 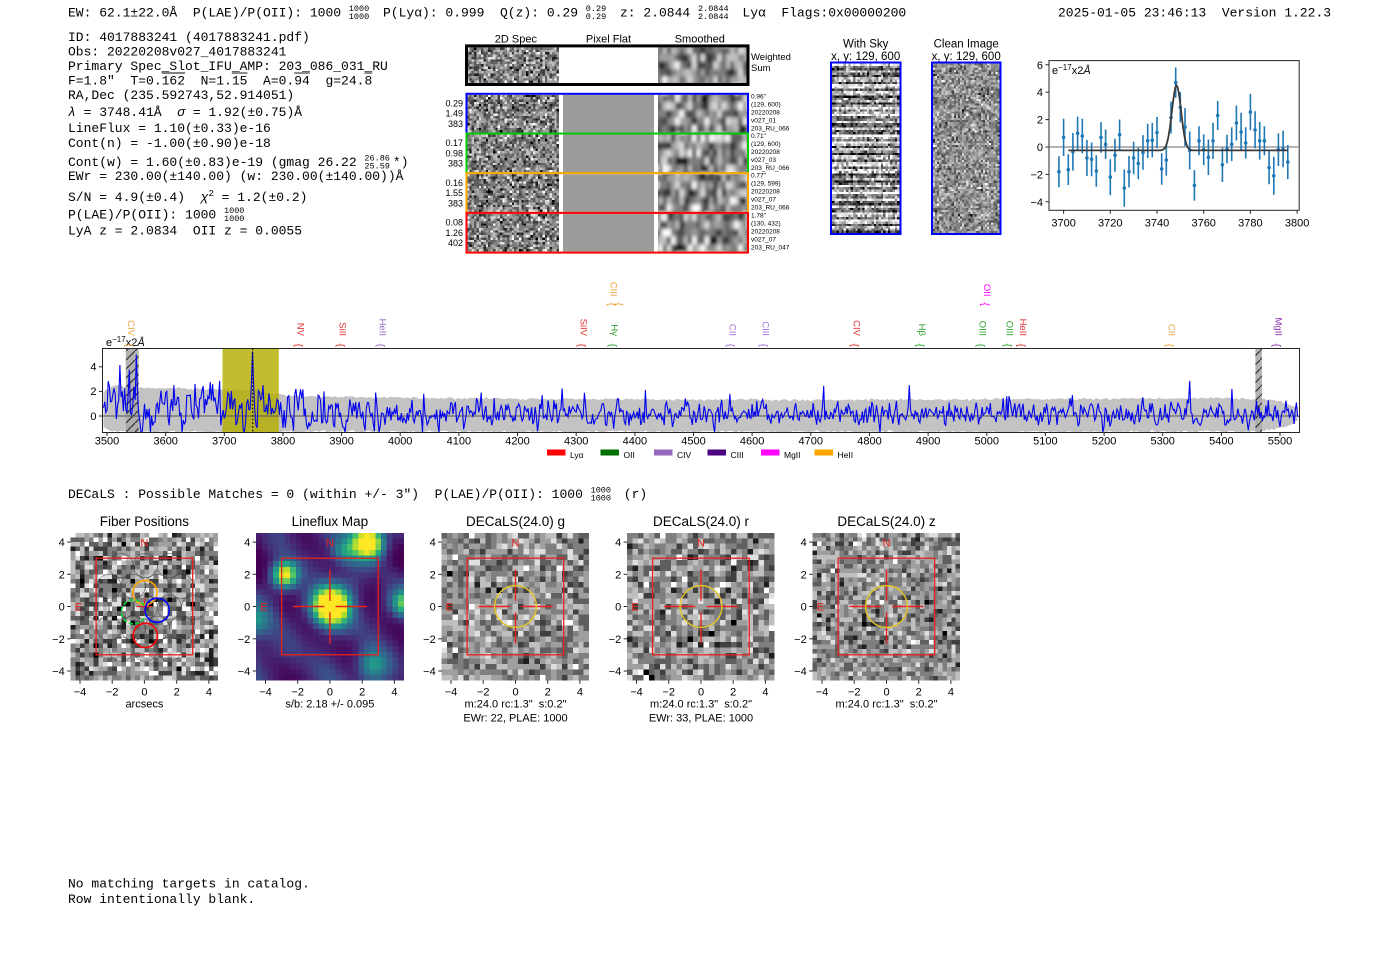 I want to click on svg-text: arcsecs, so click(x=144, y=705).